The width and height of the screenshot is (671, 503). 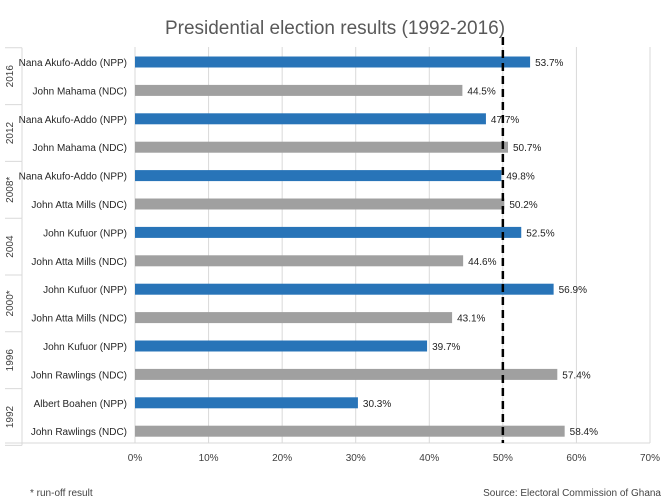 What do you see at coordinates (346, 374) in the screenshot?
I see `bar-1996-NDC` at bounding box center [346, 374].